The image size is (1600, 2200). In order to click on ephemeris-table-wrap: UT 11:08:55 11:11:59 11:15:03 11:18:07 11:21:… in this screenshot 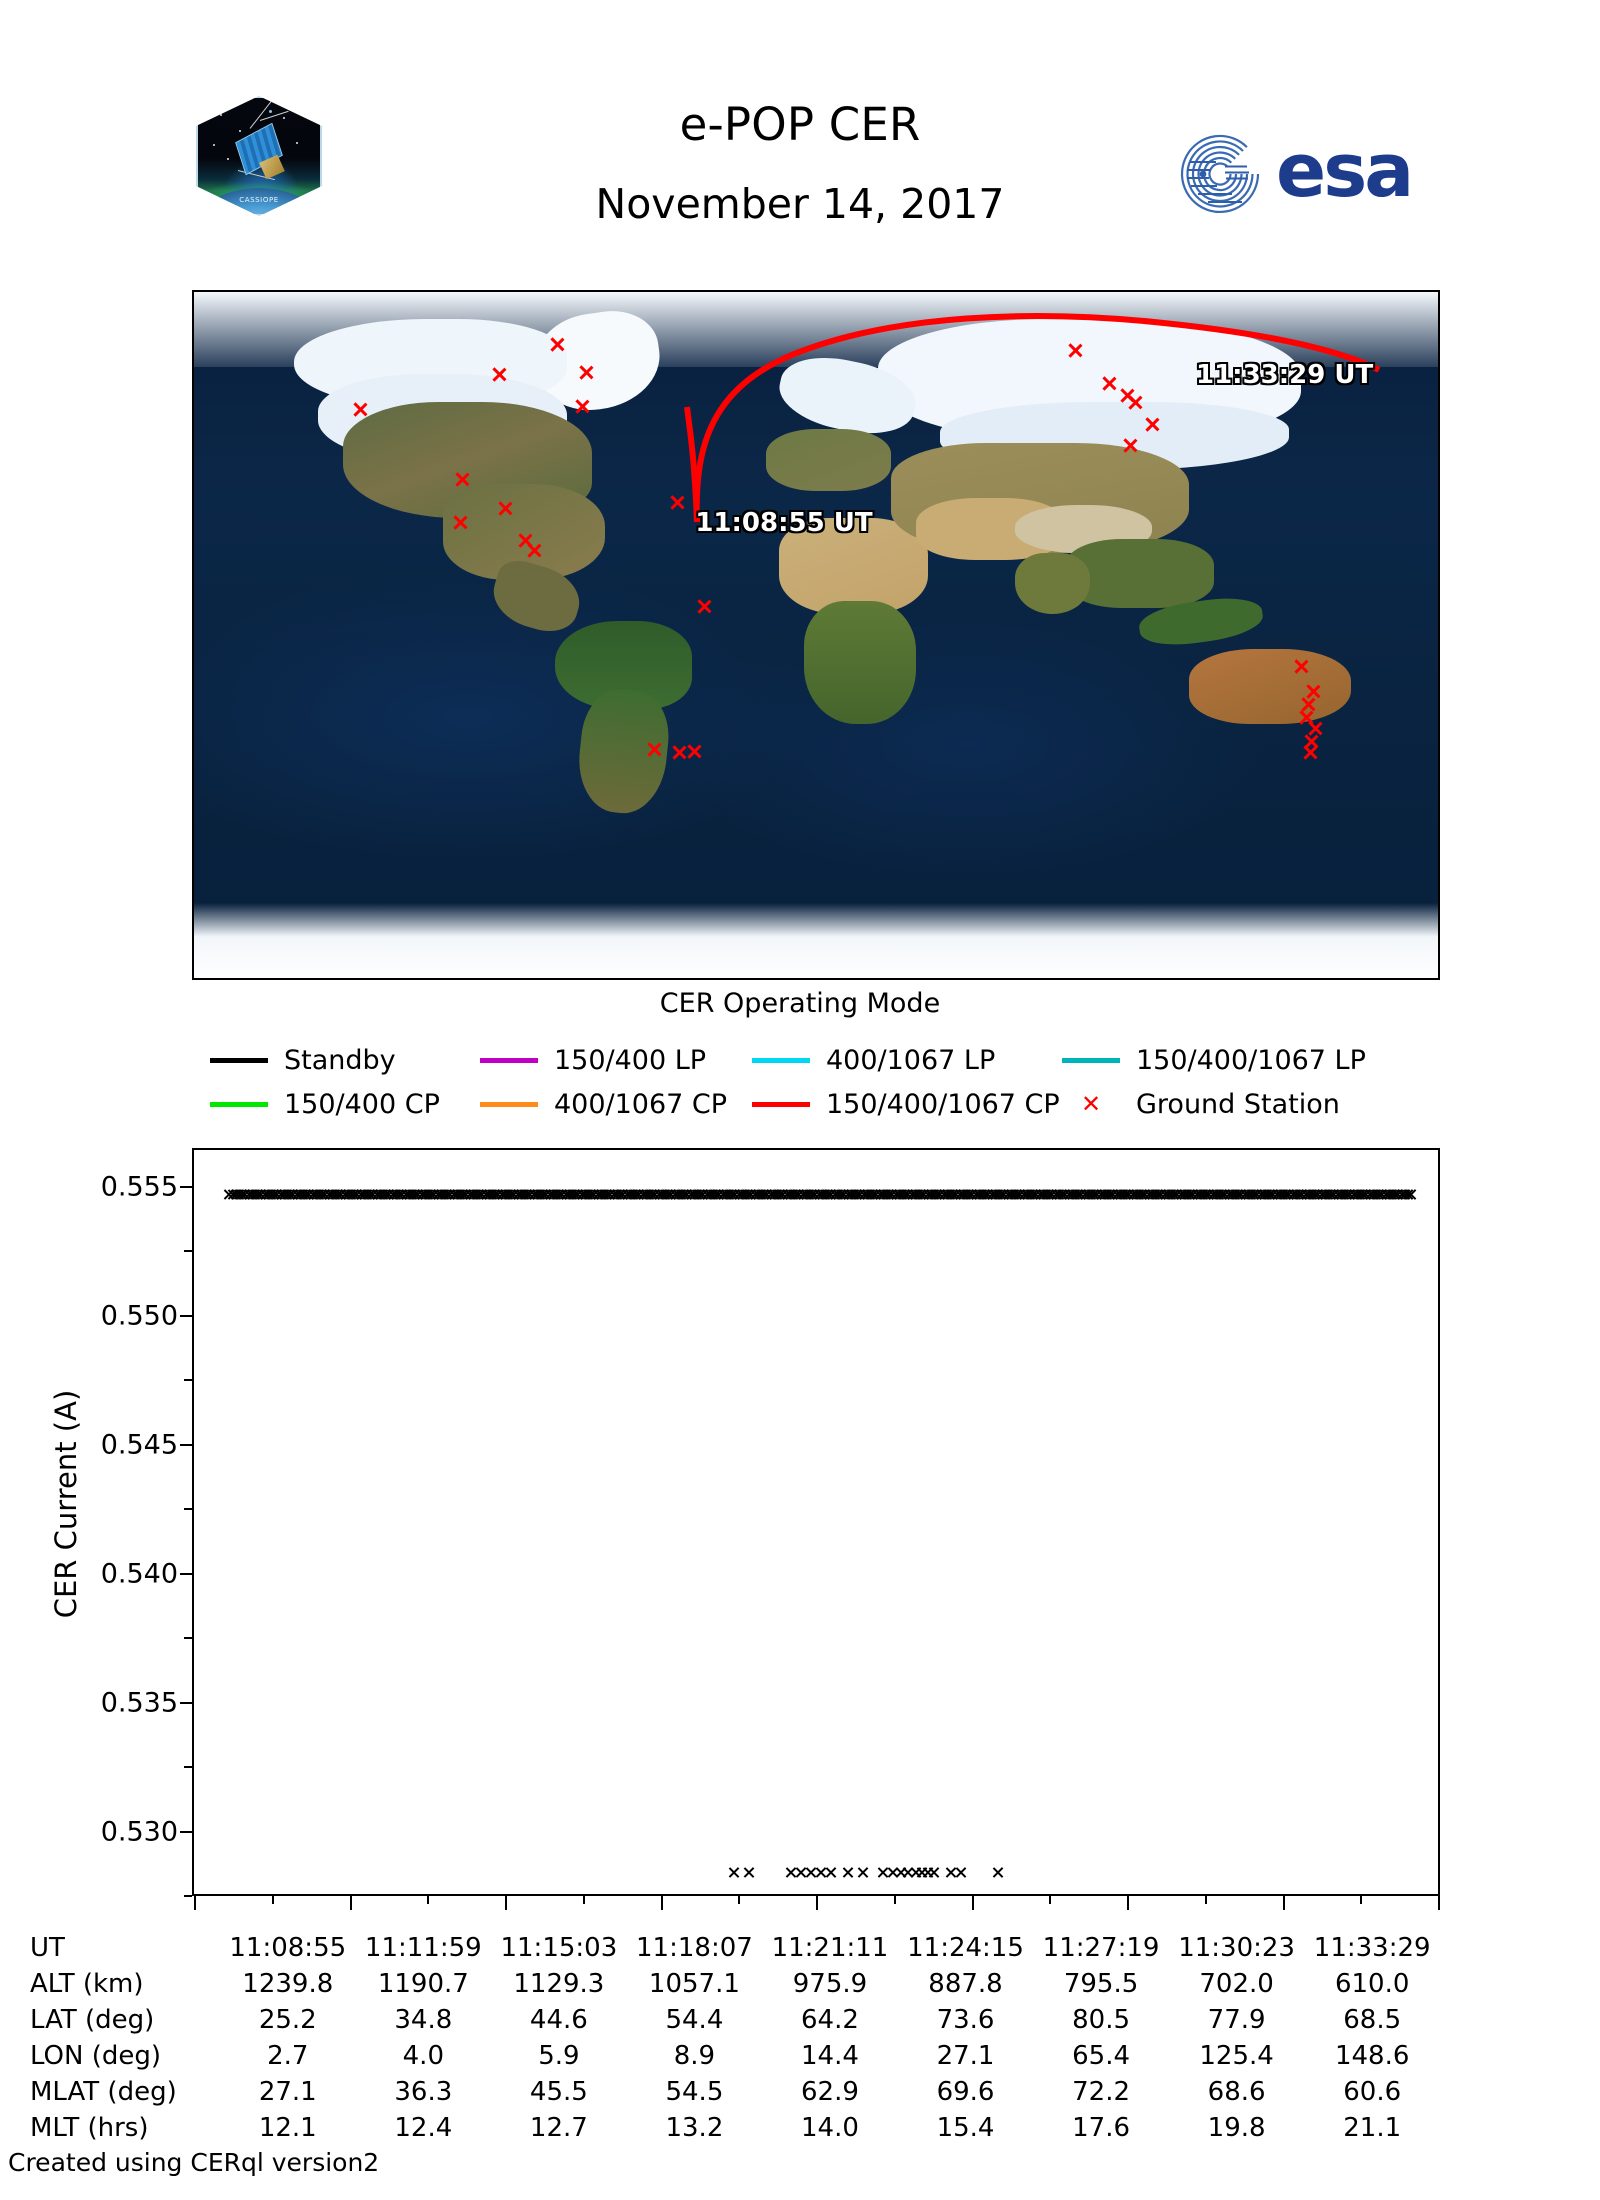, I will do `click(810, 2038)`.